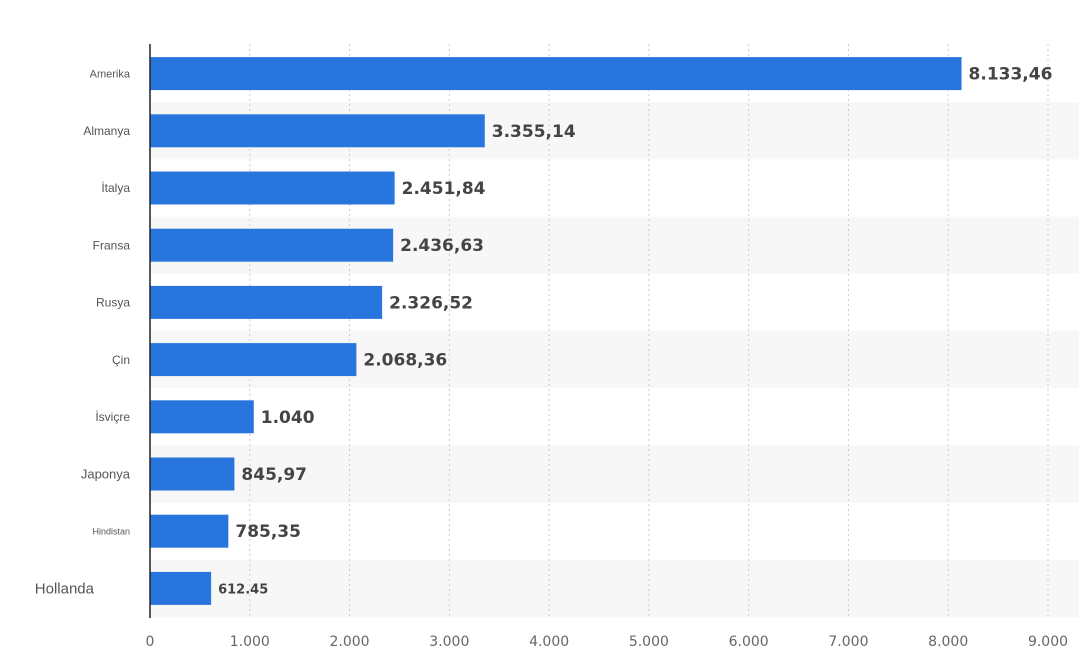  What do you see at coordinates (112, 417) in the screenshot?
I see `category-label: İsviçre` at bounding box center [112, 417].